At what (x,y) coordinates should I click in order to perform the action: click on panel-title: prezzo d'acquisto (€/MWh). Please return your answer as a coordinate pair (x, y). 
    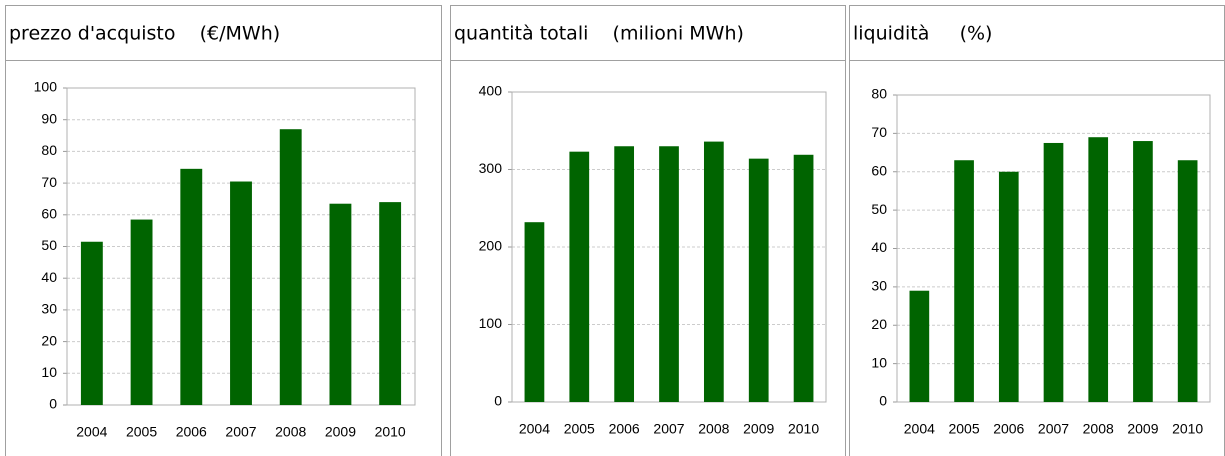
    Looking at the image, I should click on (144, 34).